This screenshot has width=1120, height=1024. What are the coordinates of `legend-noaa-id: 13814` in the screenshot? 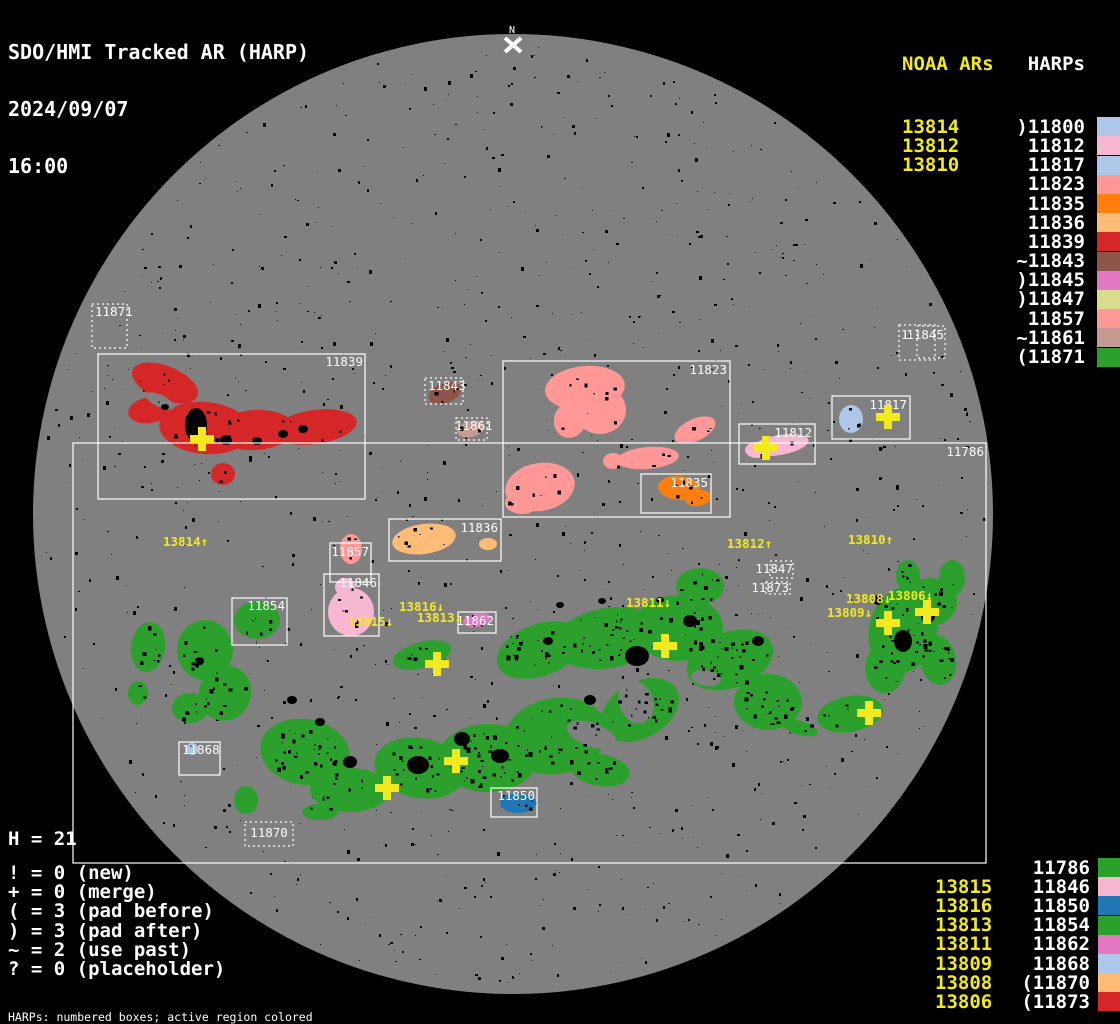 It's located at (931, 126).